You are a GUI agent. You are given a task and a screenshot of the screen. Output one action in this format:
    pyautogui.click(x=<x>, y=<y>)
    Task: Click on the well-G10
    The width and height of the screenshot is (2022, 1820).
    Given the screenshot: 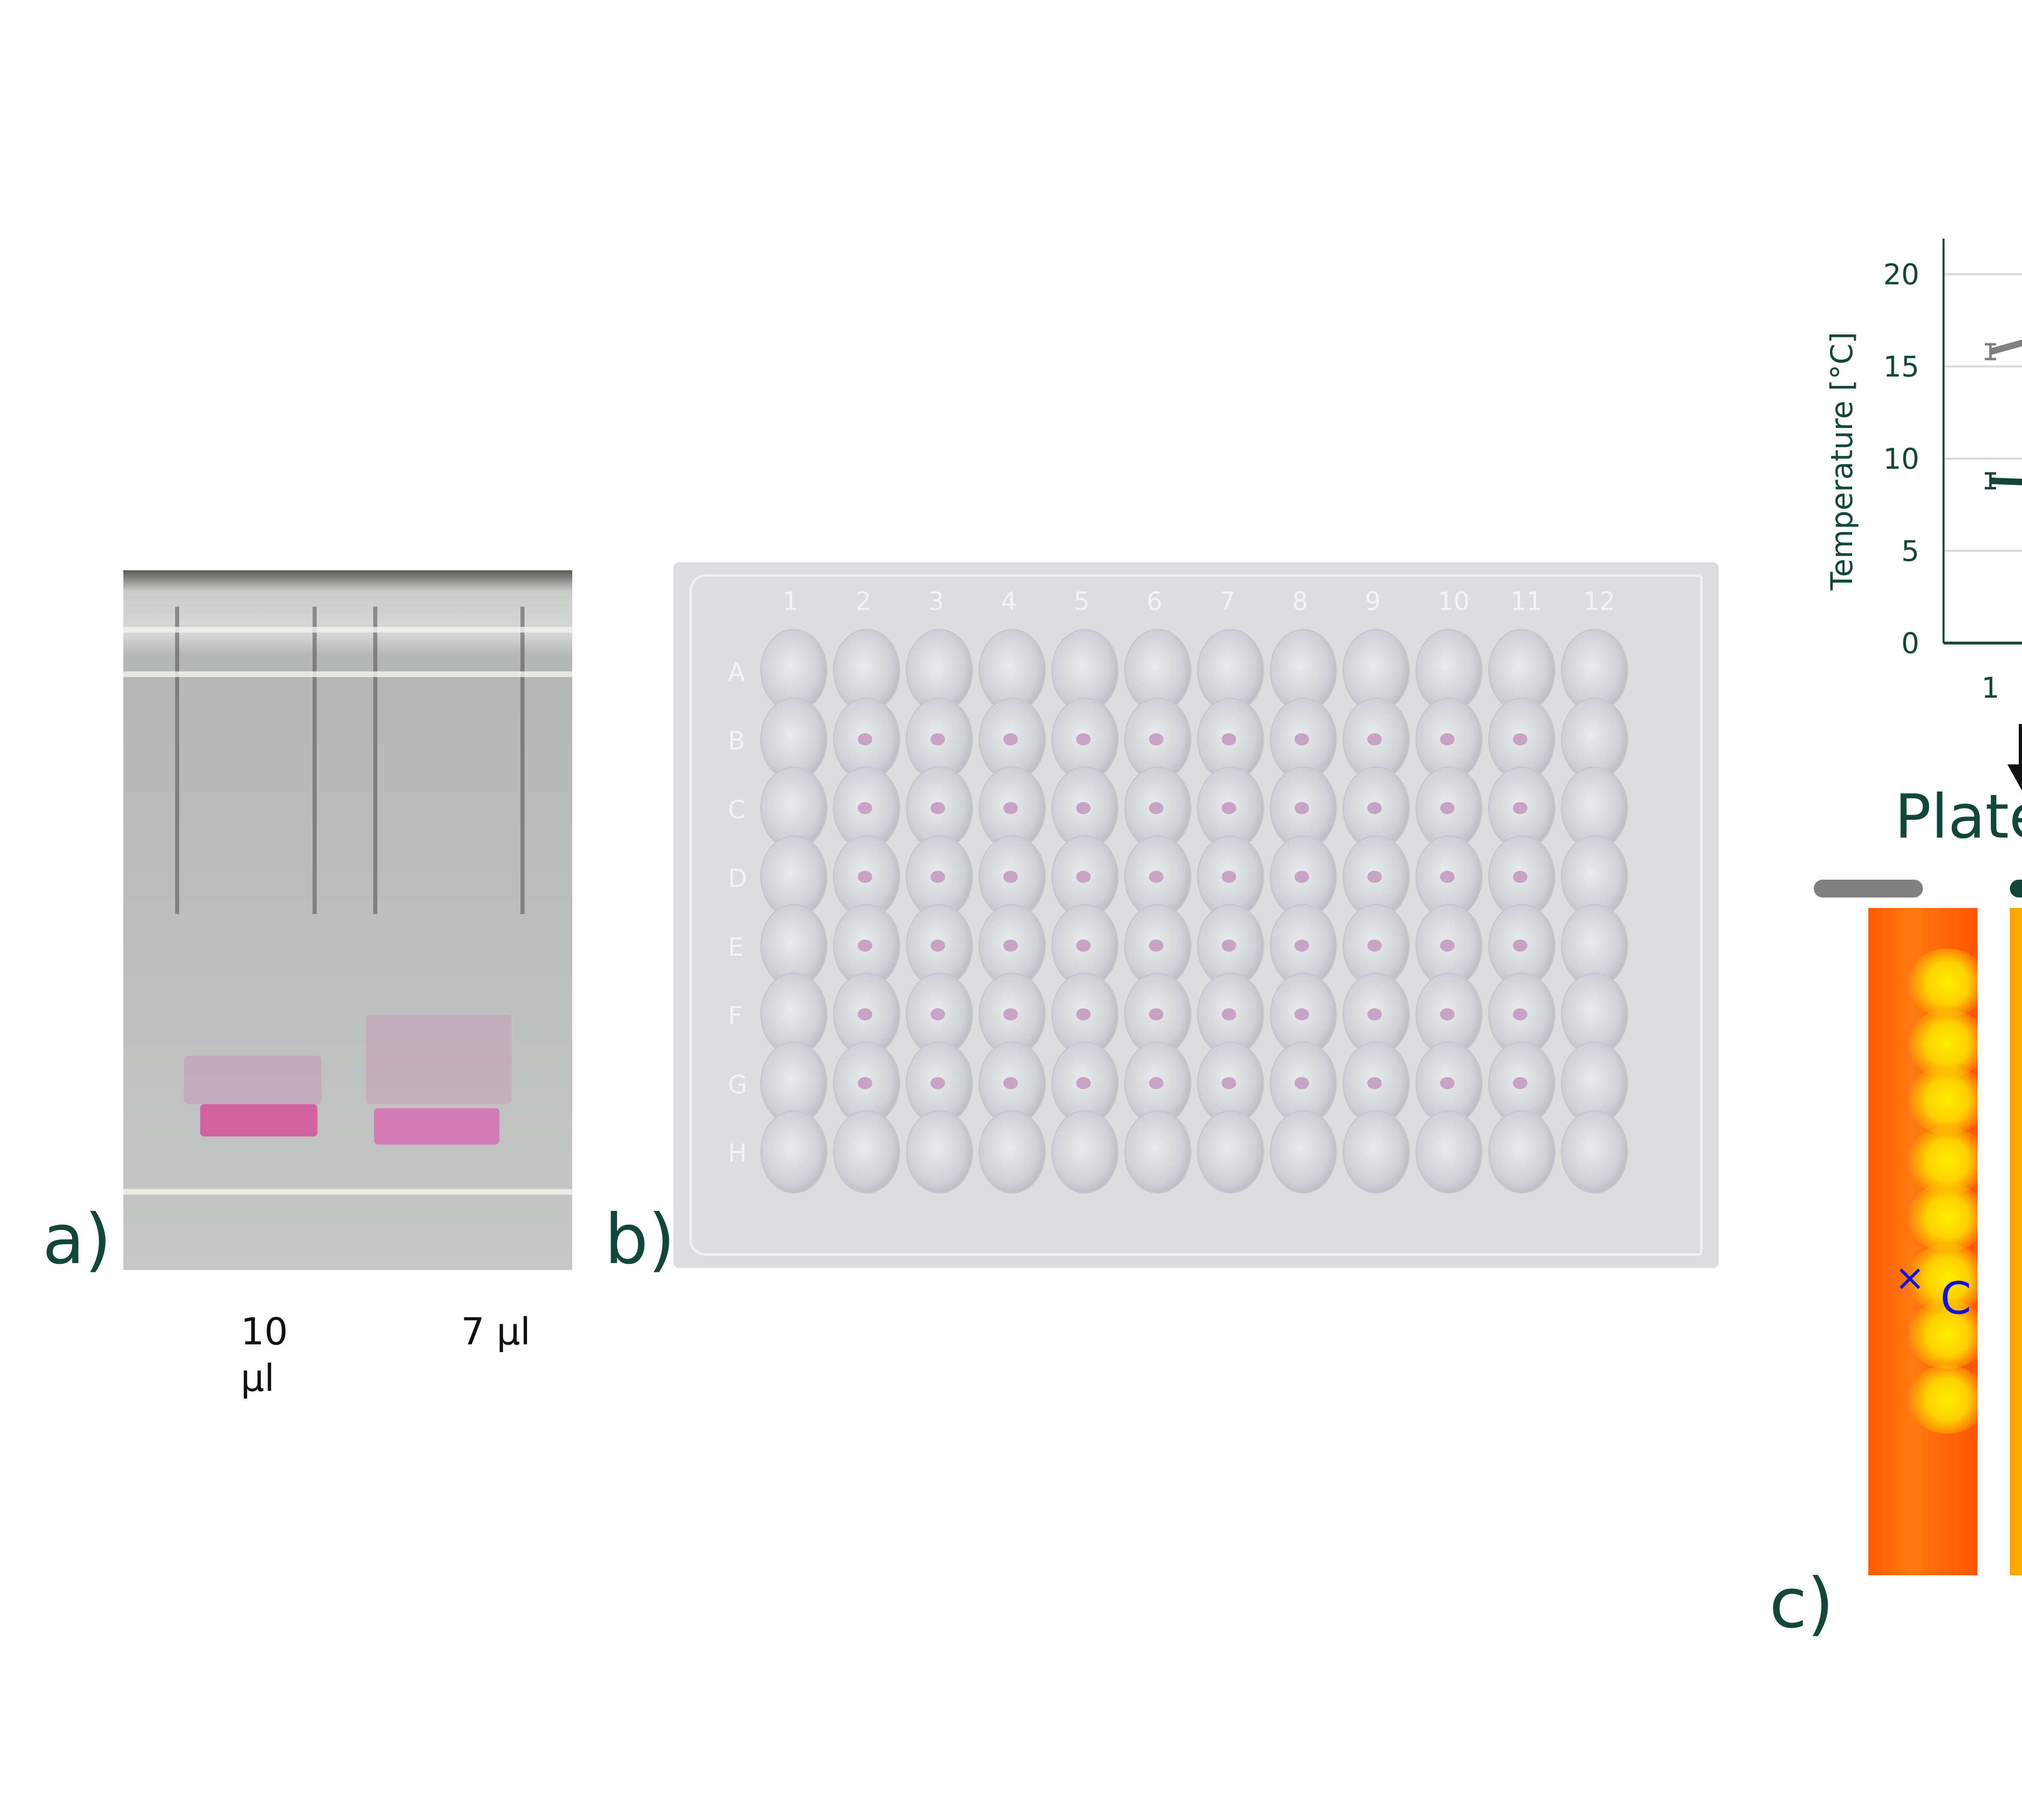 What is the action you would take?
    pyautogui.click(x=1449, y=1083)
    